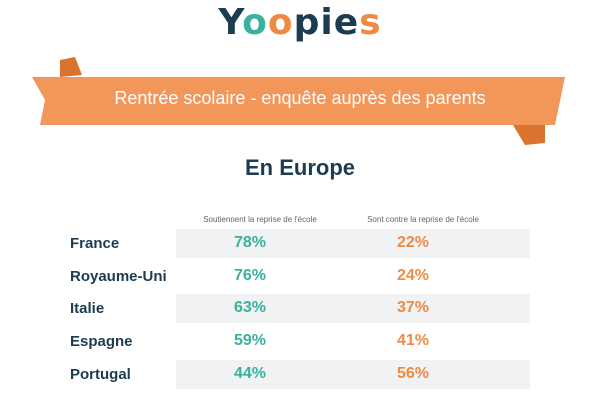  I want to click on support-value: 44%, so click(250, 373).